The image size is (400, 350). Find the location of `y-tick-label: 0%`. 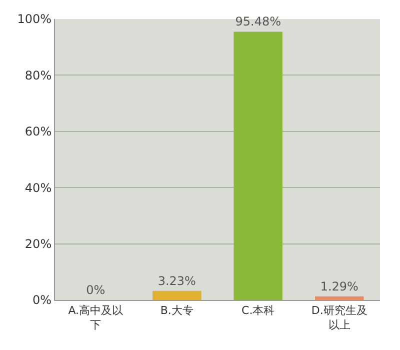

y-tick-label: 0% is located at coordinates (42, 300).